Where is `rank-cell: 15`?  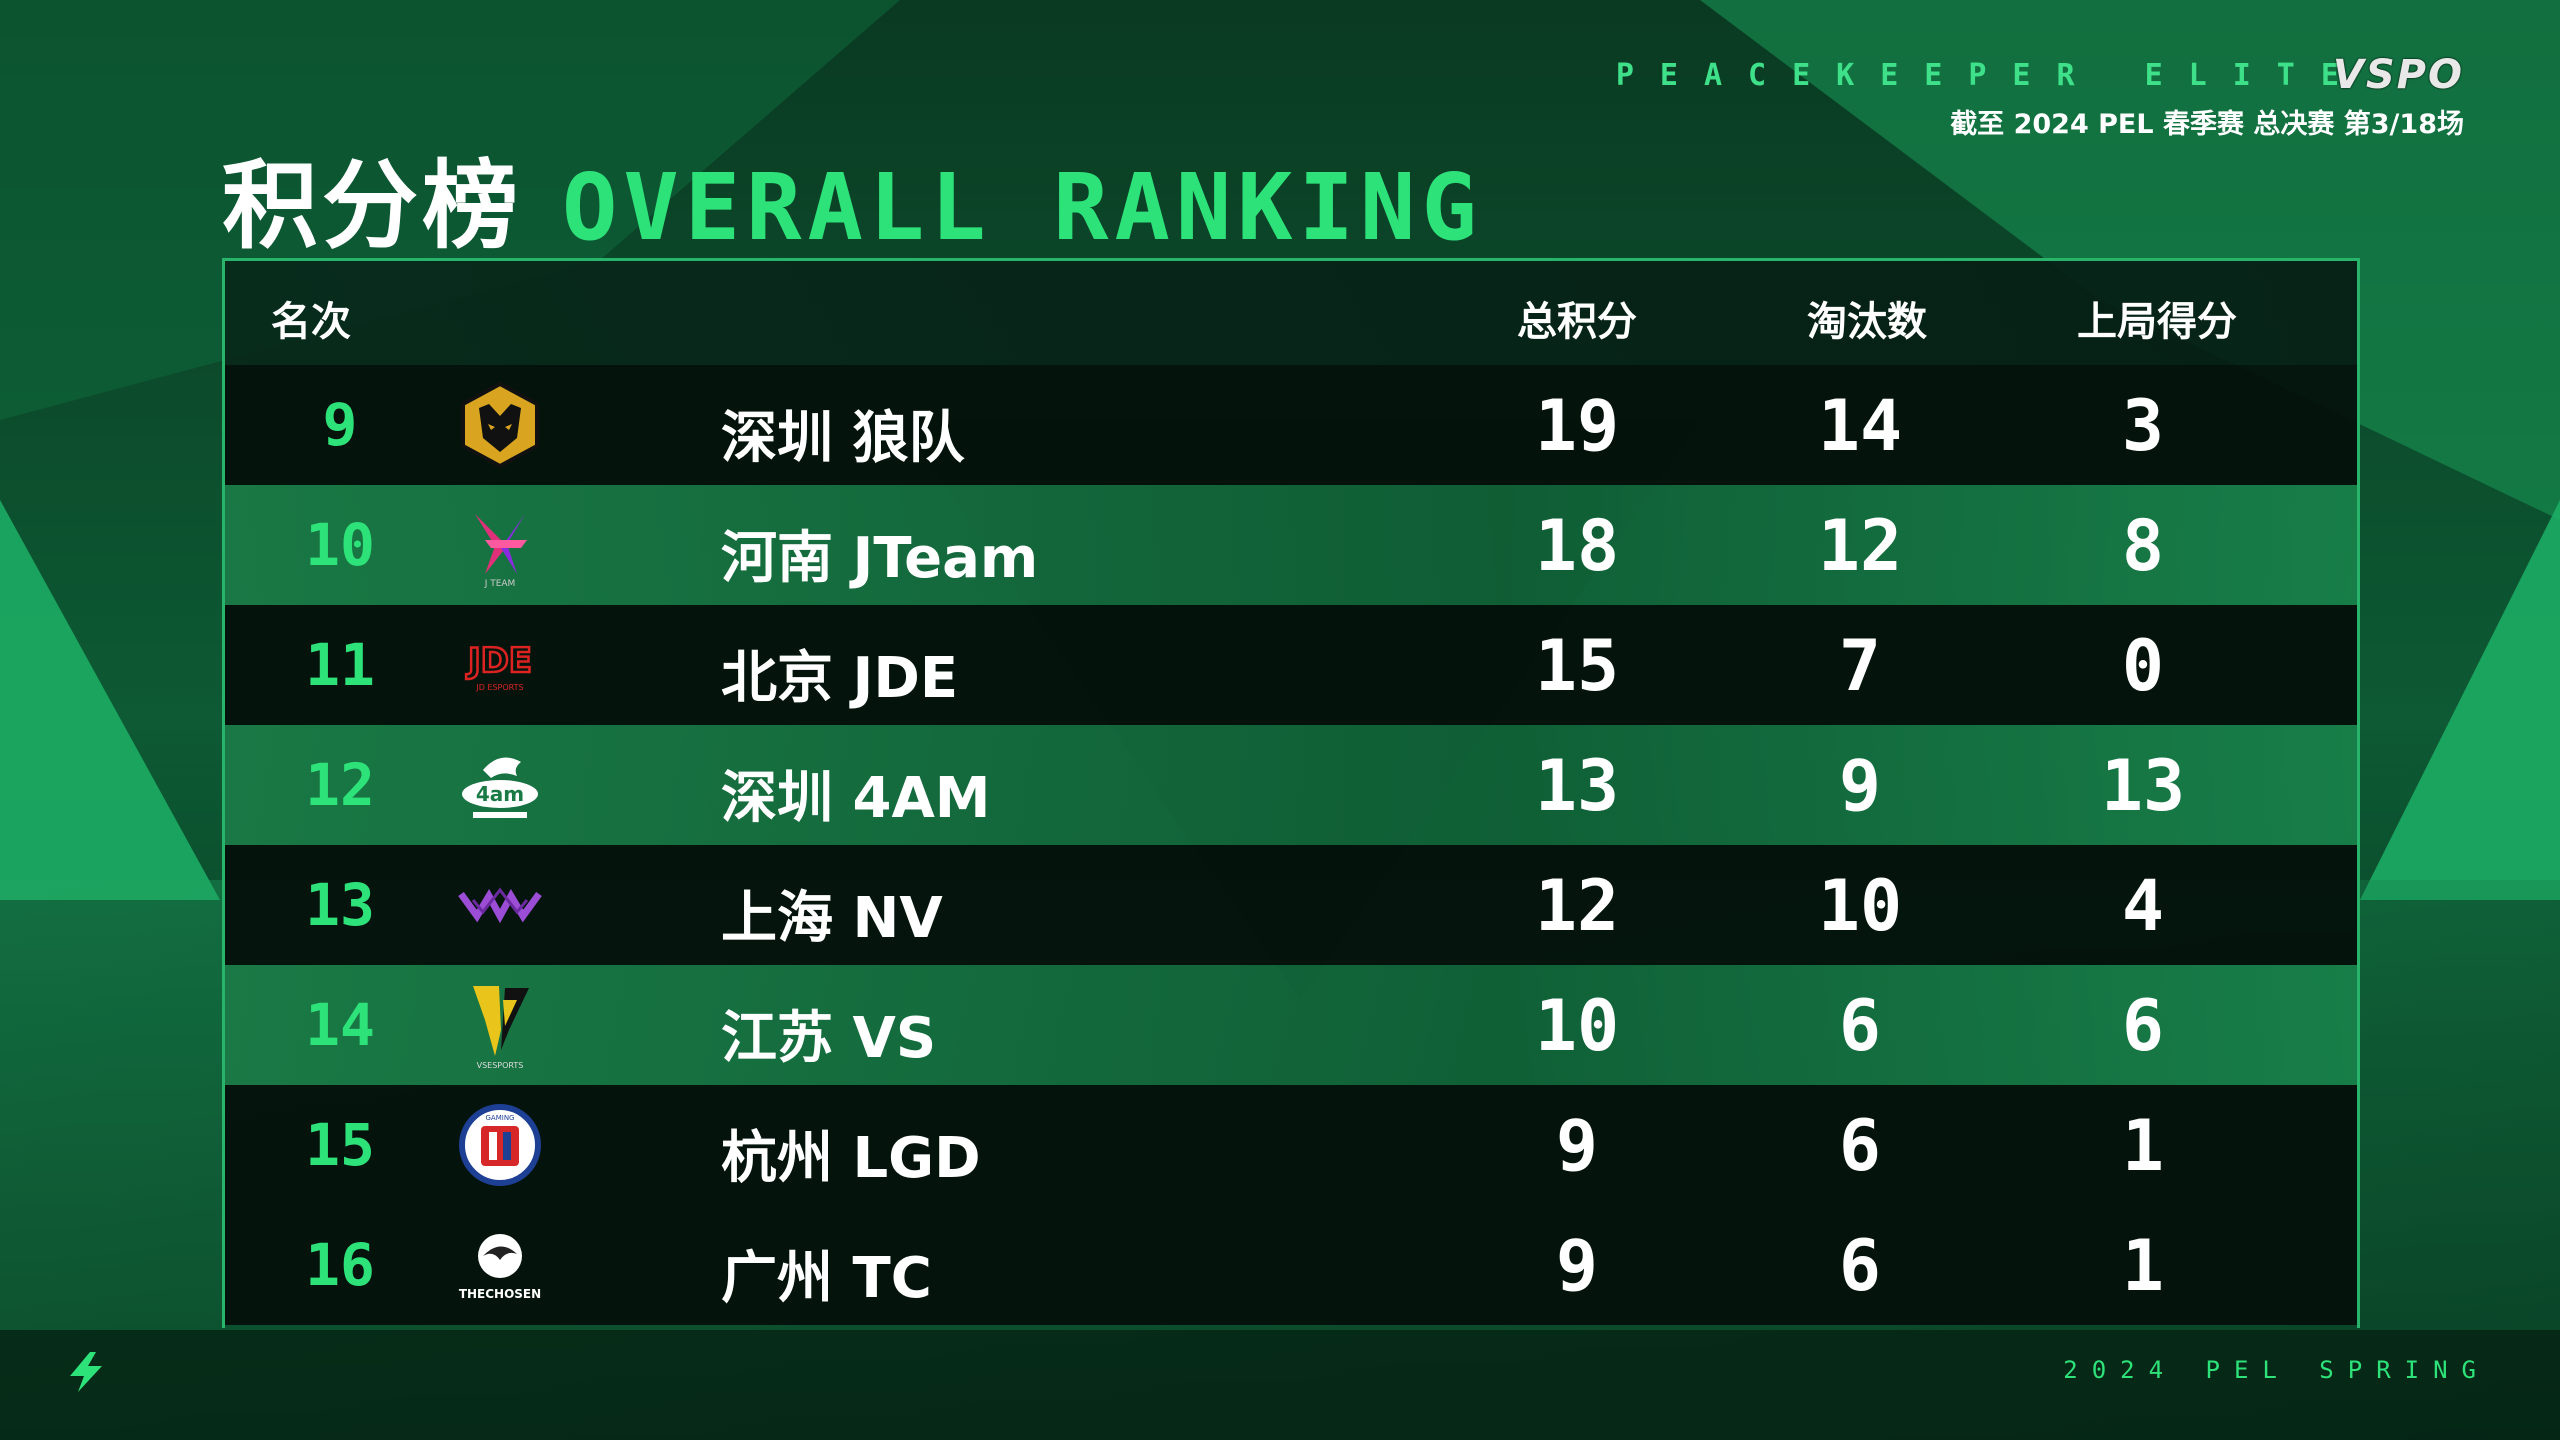 rank-cell: 15 is located at coordinates (340, 1145).